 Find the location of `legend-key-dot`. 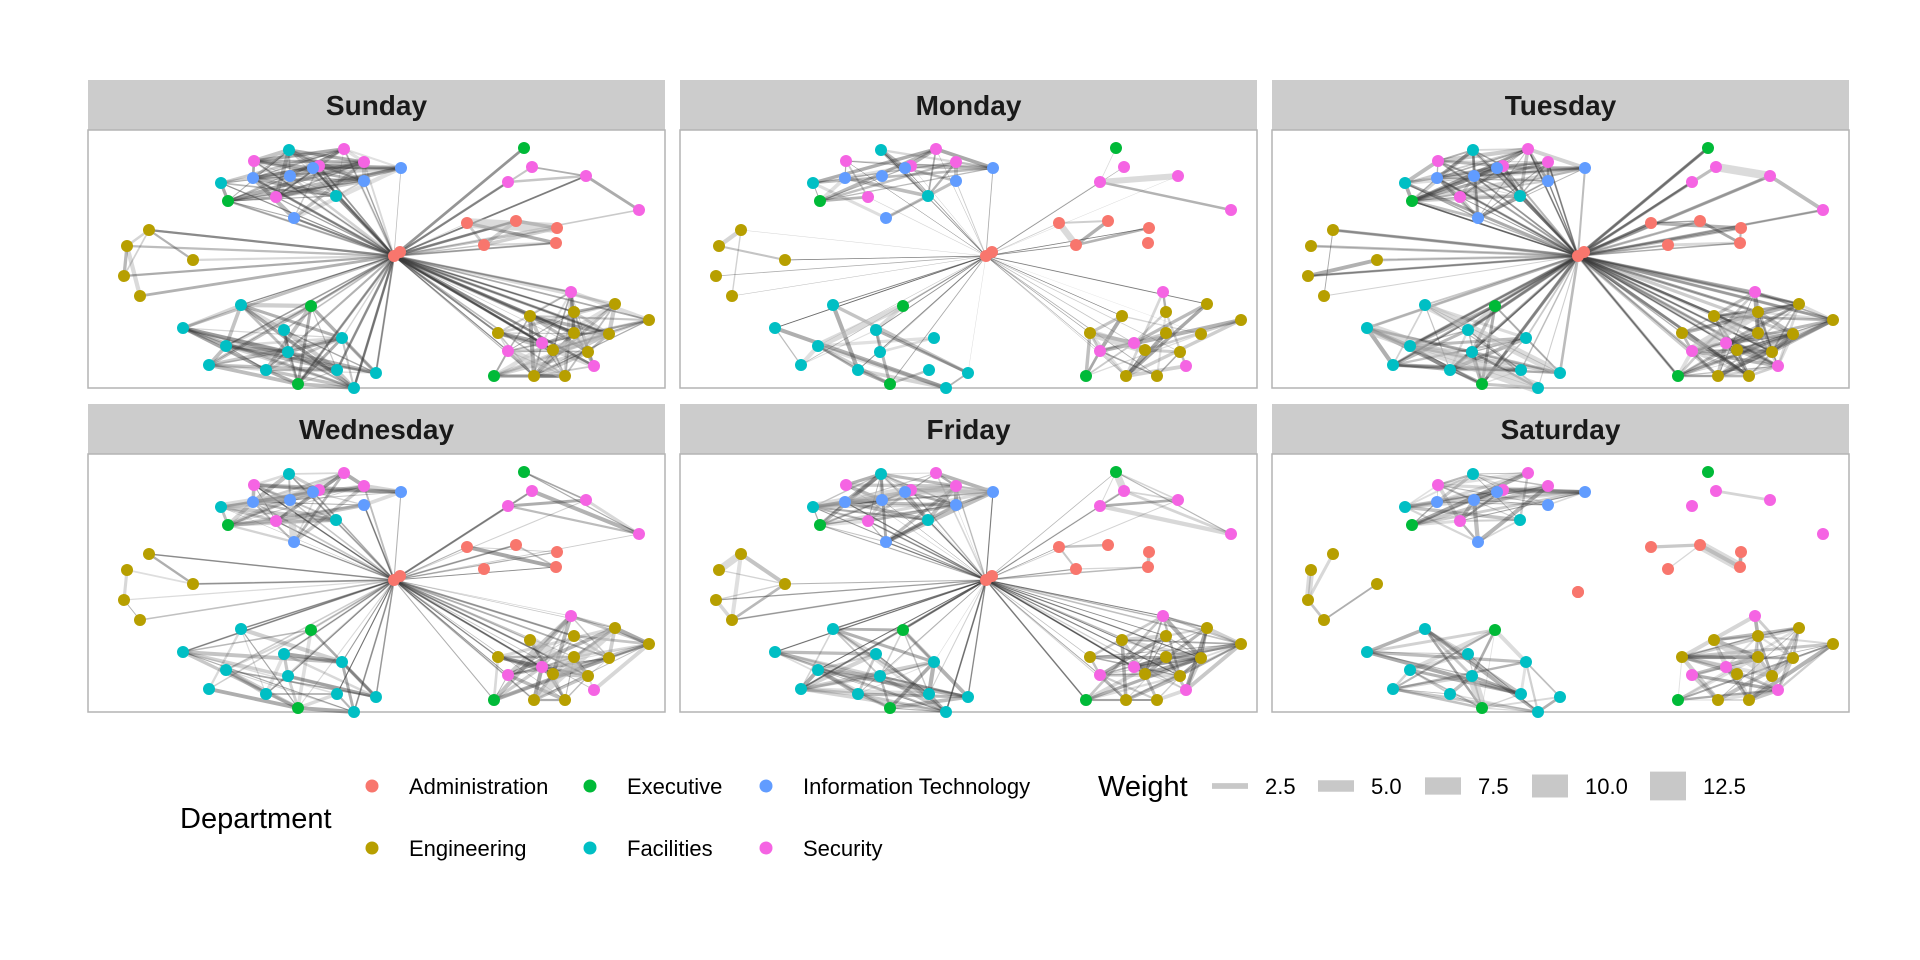

legend-key-dot is located at coordinates (590, 848).